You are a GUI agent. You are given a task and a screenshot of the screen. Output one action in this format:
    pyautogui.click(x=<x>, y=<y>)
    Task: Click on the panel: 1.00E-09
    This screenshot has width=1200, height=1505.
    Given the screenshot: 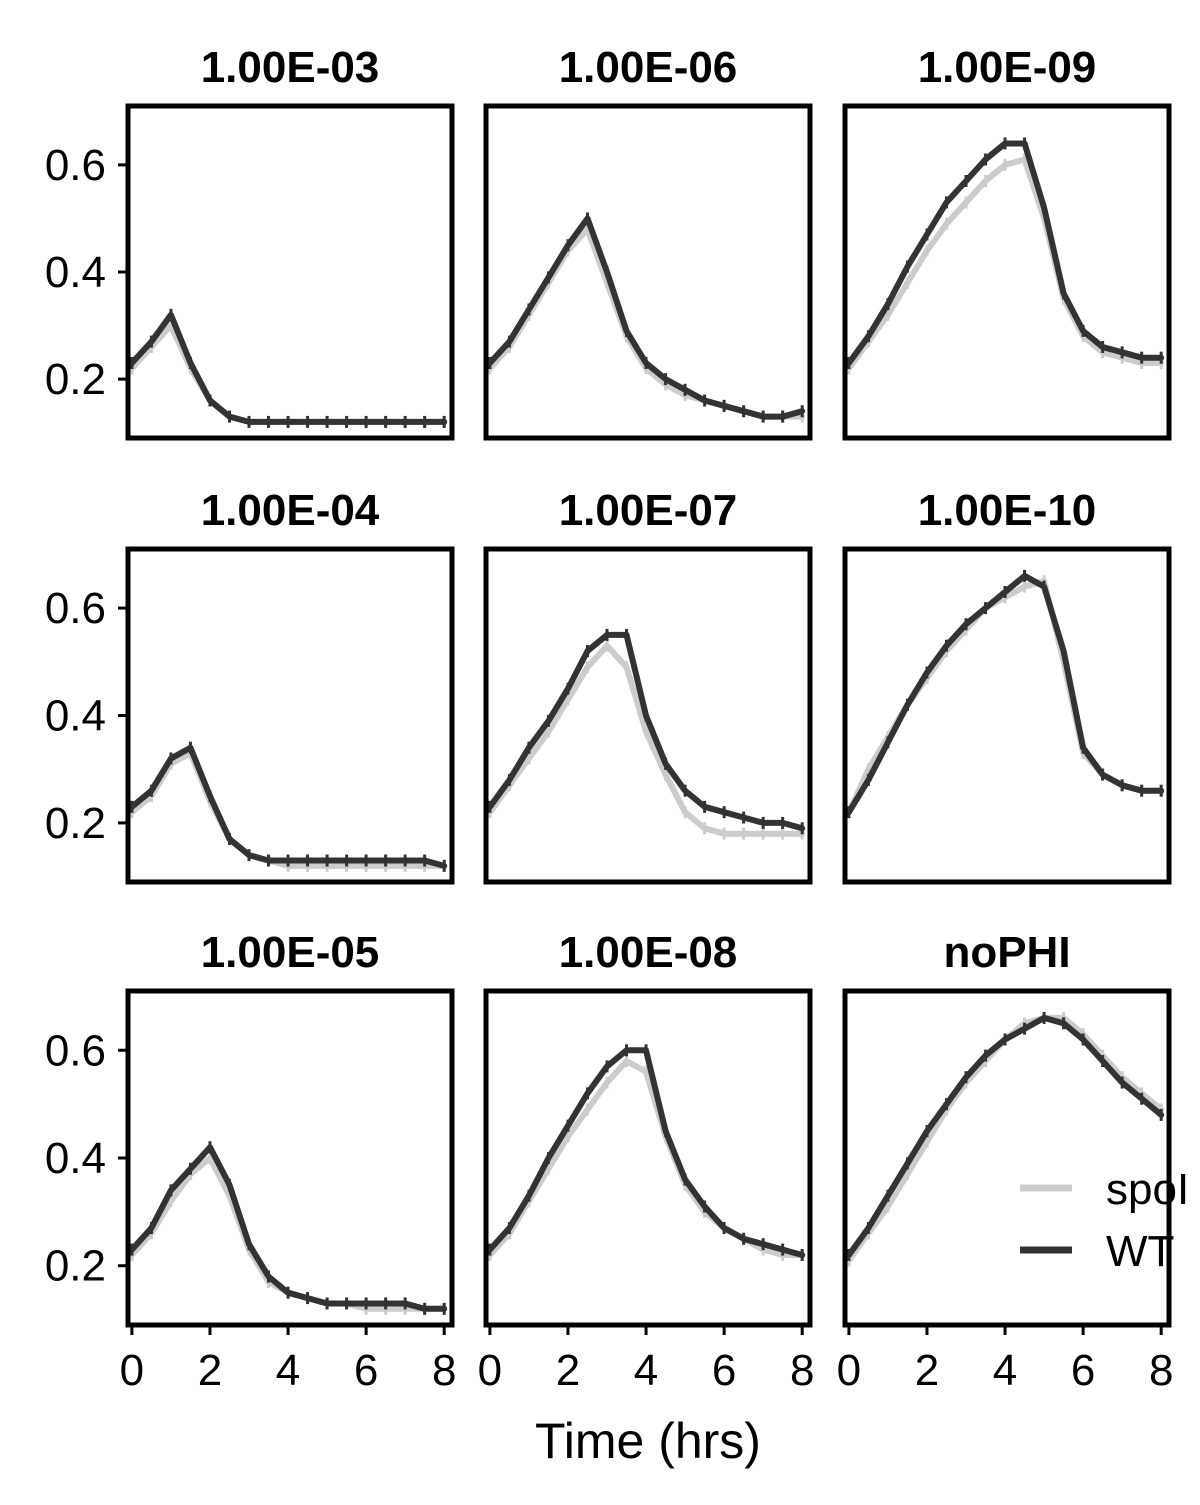 What is the action you would take?
    pyautogui.click(x=1007, y=242)
    